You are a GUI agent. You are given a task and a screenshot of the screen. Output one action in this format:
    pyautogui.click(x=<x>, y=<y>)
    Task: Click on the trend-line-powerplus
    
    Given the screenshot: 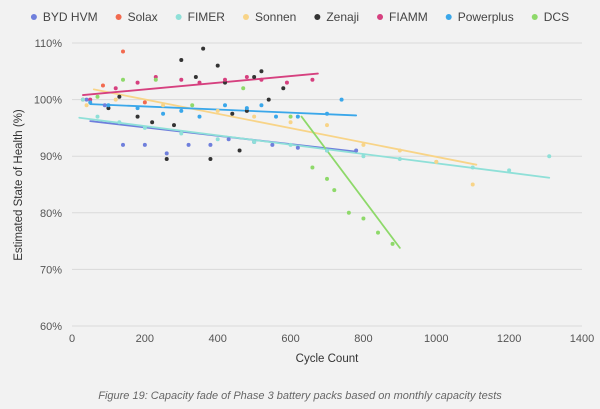 What is the action you would take?
    pyautogui.click(x=223, y=110)
    